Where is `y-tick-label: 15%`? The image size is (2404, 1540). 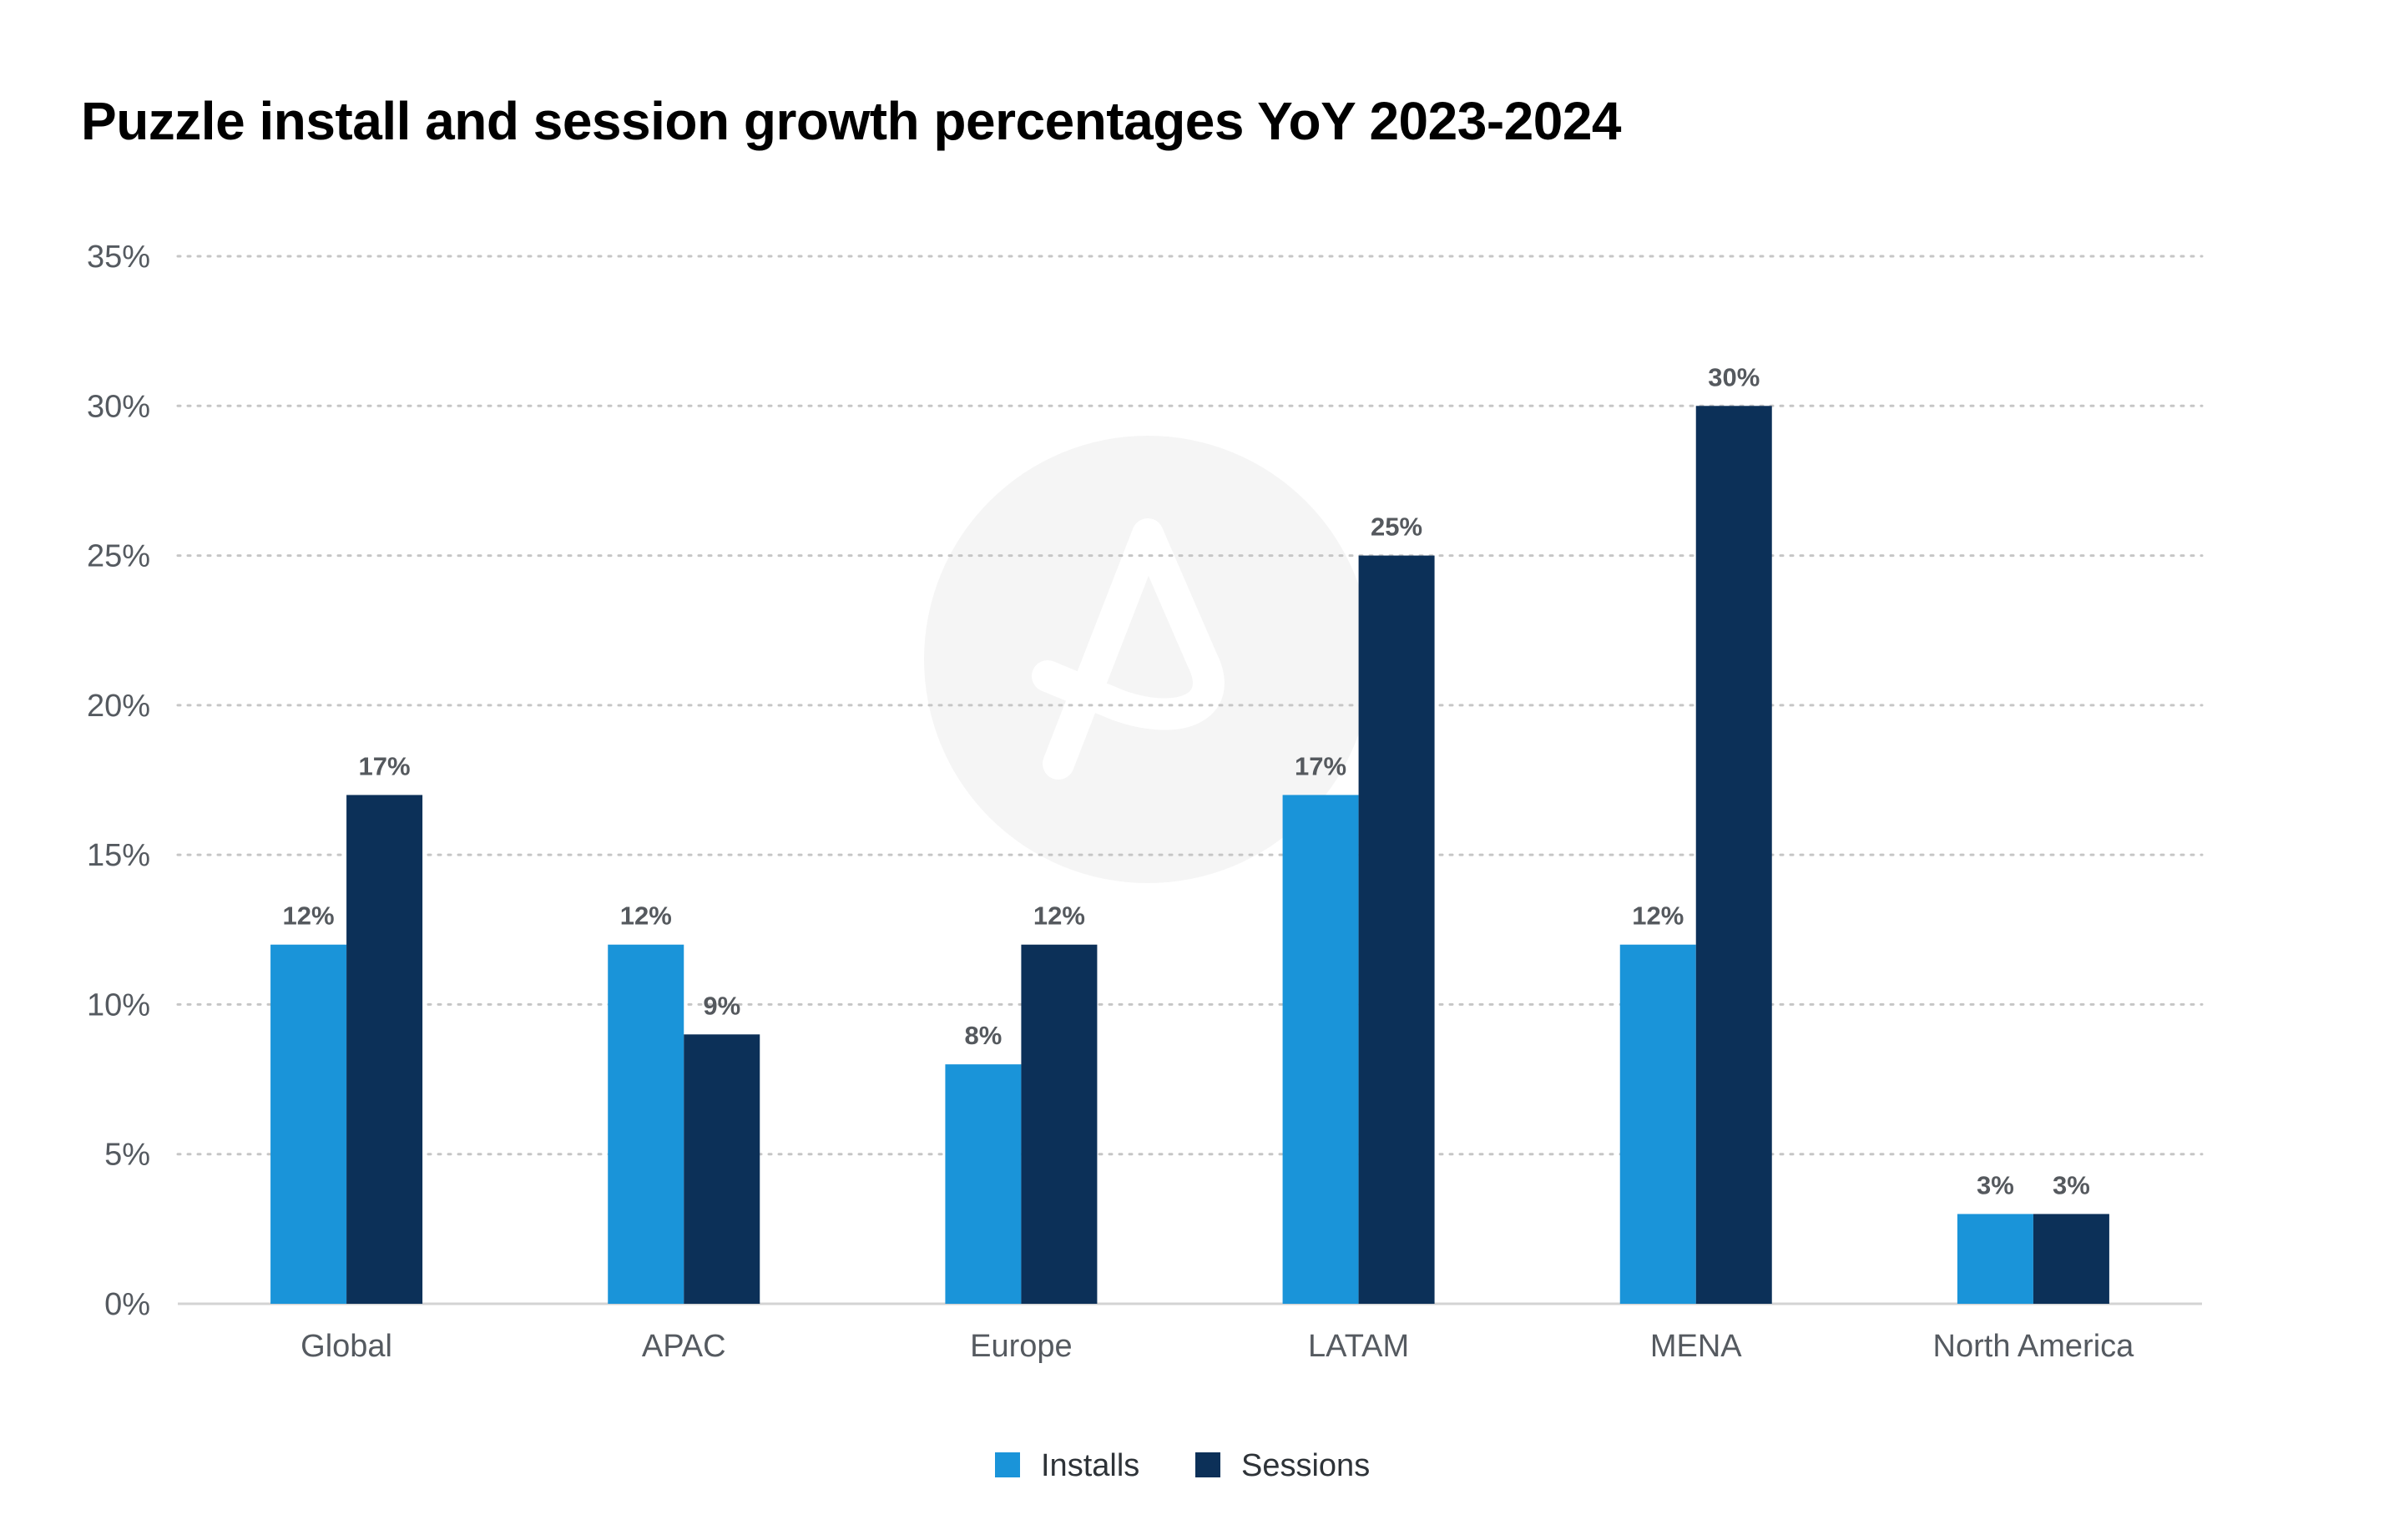
y-tick-label: 15% is located at coordinates (118, 855).